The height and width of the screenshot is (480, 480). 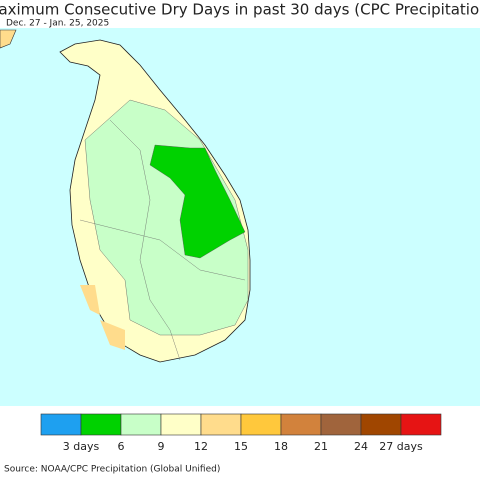 I want to click on subtitle: Dec. 27 - Jan. 25, 2025, so click(x=57, y=24).